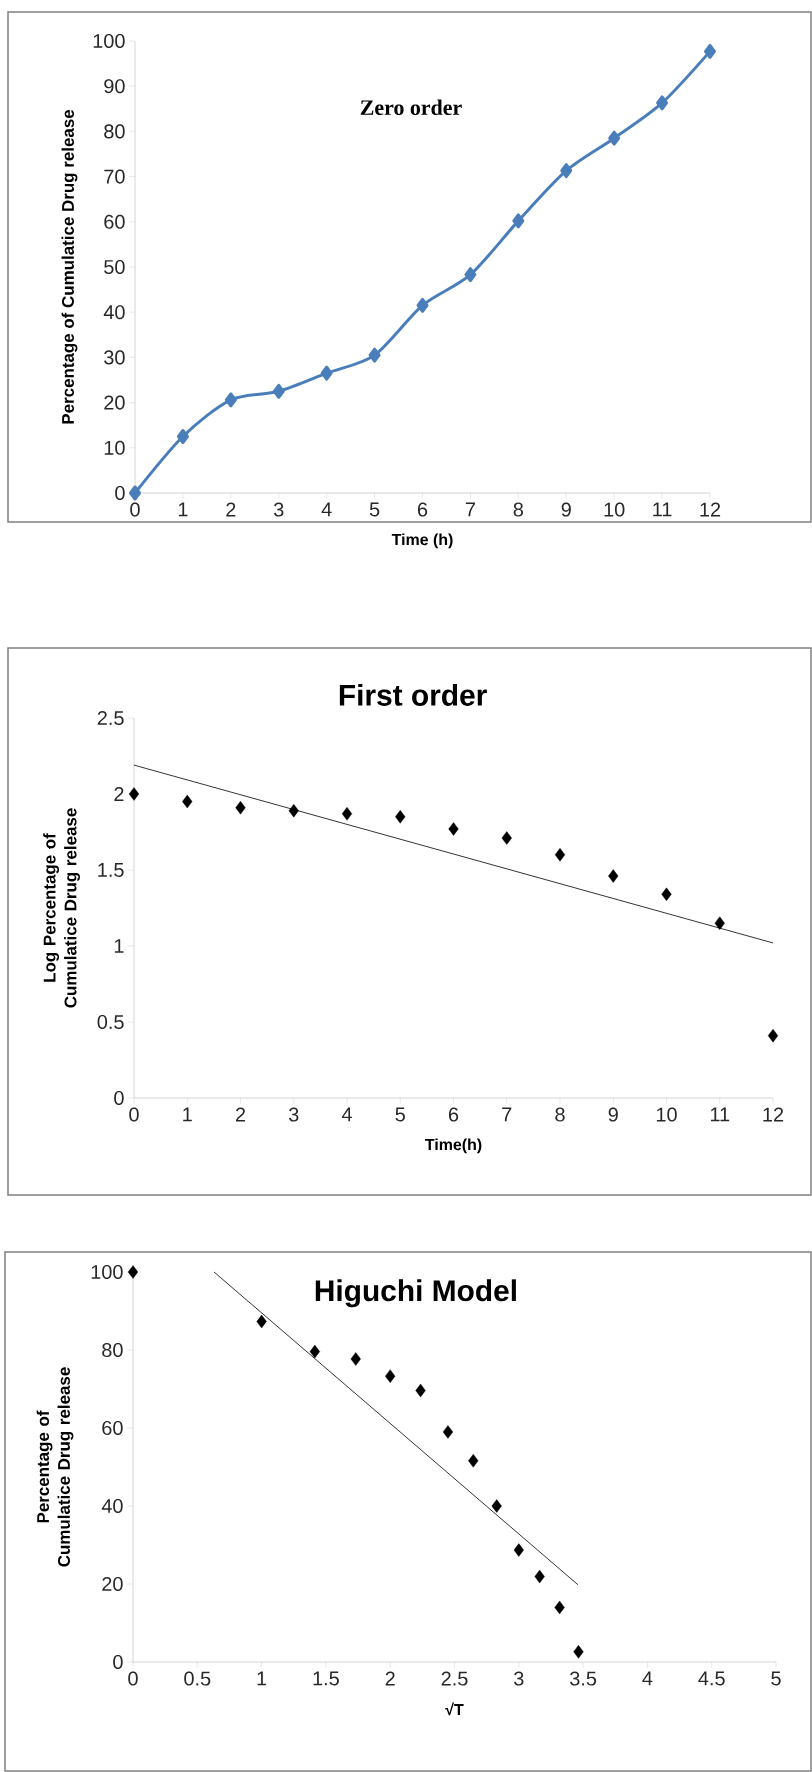 This screenshot has width=812, height=1772. I want to click on x-tick-label: 1.5, so click(326, 1678).